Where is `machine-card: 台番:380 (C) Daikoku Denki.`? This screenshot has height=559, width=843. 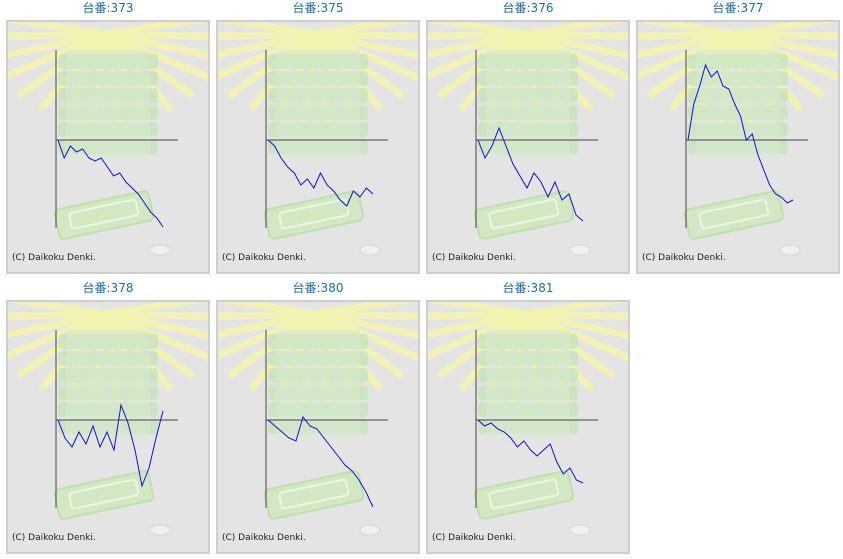 machine-card: 台番:380 (C) Daikoku Denki. is located at coordinates (318, 417).